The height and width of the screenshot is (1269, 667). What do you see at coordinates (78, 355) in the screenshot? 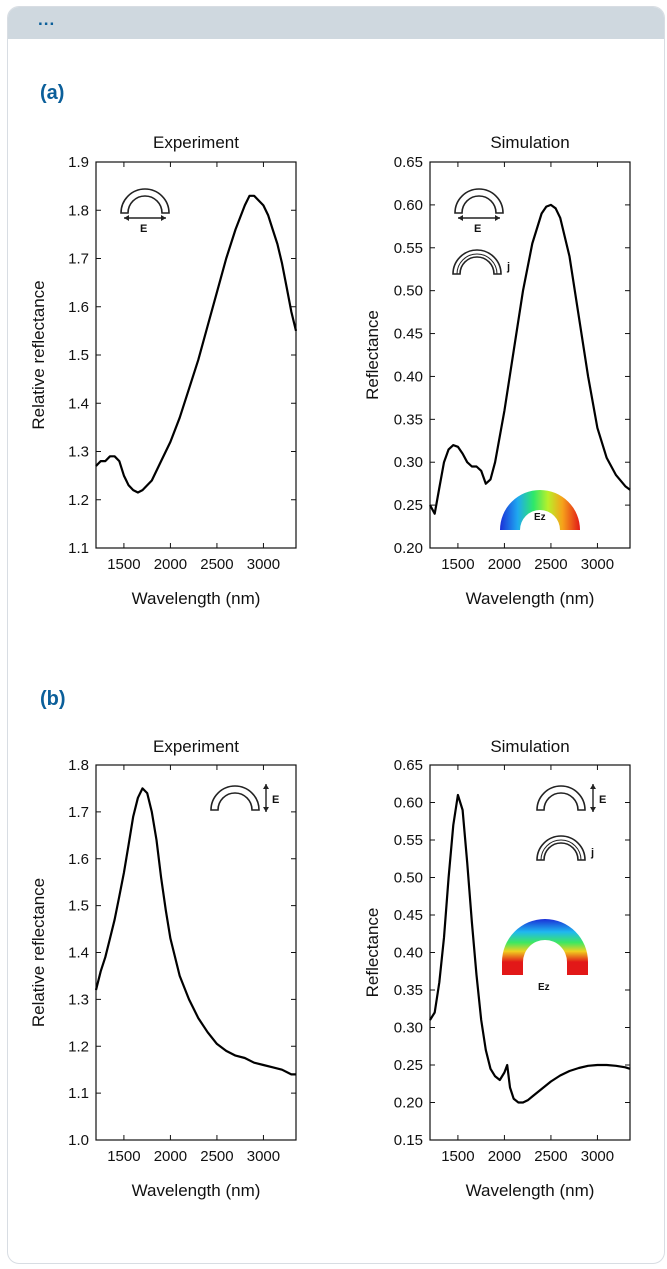
I see `y-tick-label: 1.5` at bounding box center [78, 355].